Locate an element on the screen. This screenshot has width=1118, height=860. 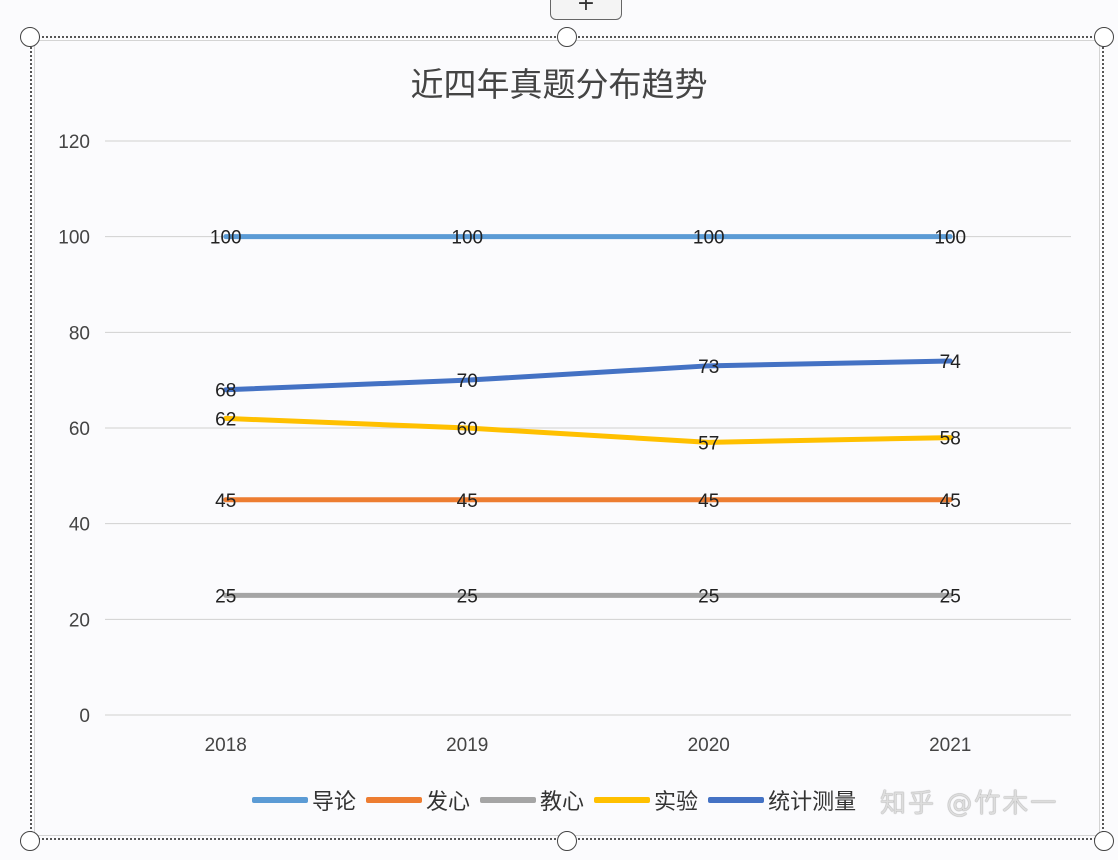
legend-label: 导论 is located at coordinates (334, 802).